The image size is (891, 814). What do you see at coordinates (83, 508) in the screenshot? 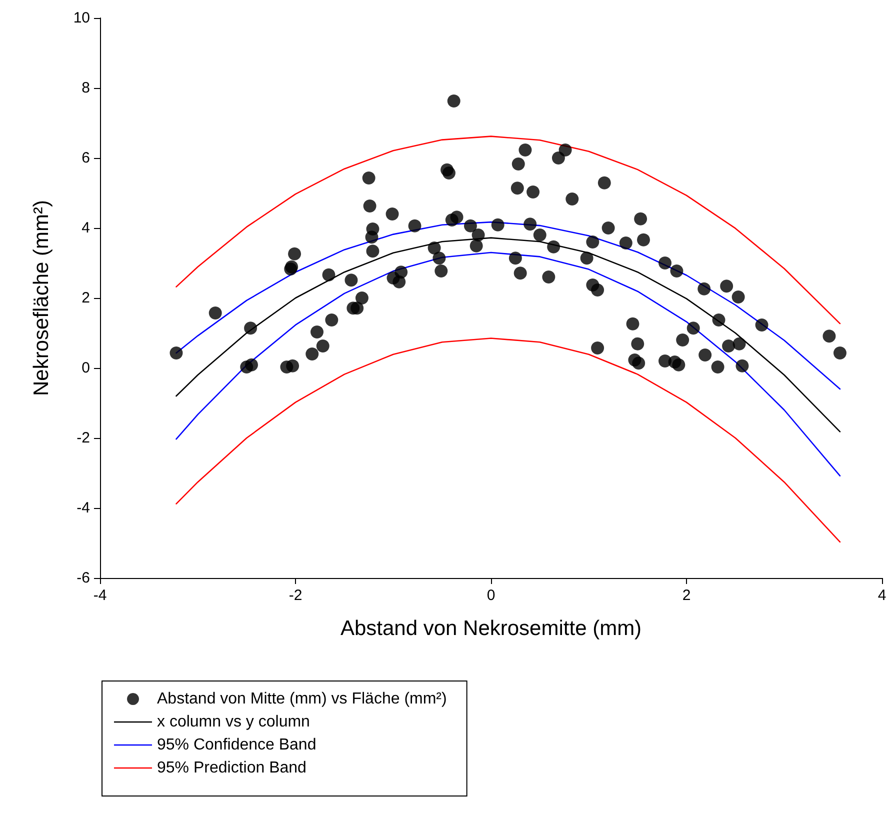
I see `y-tick-label: -4` at bounding box center [83, 508].